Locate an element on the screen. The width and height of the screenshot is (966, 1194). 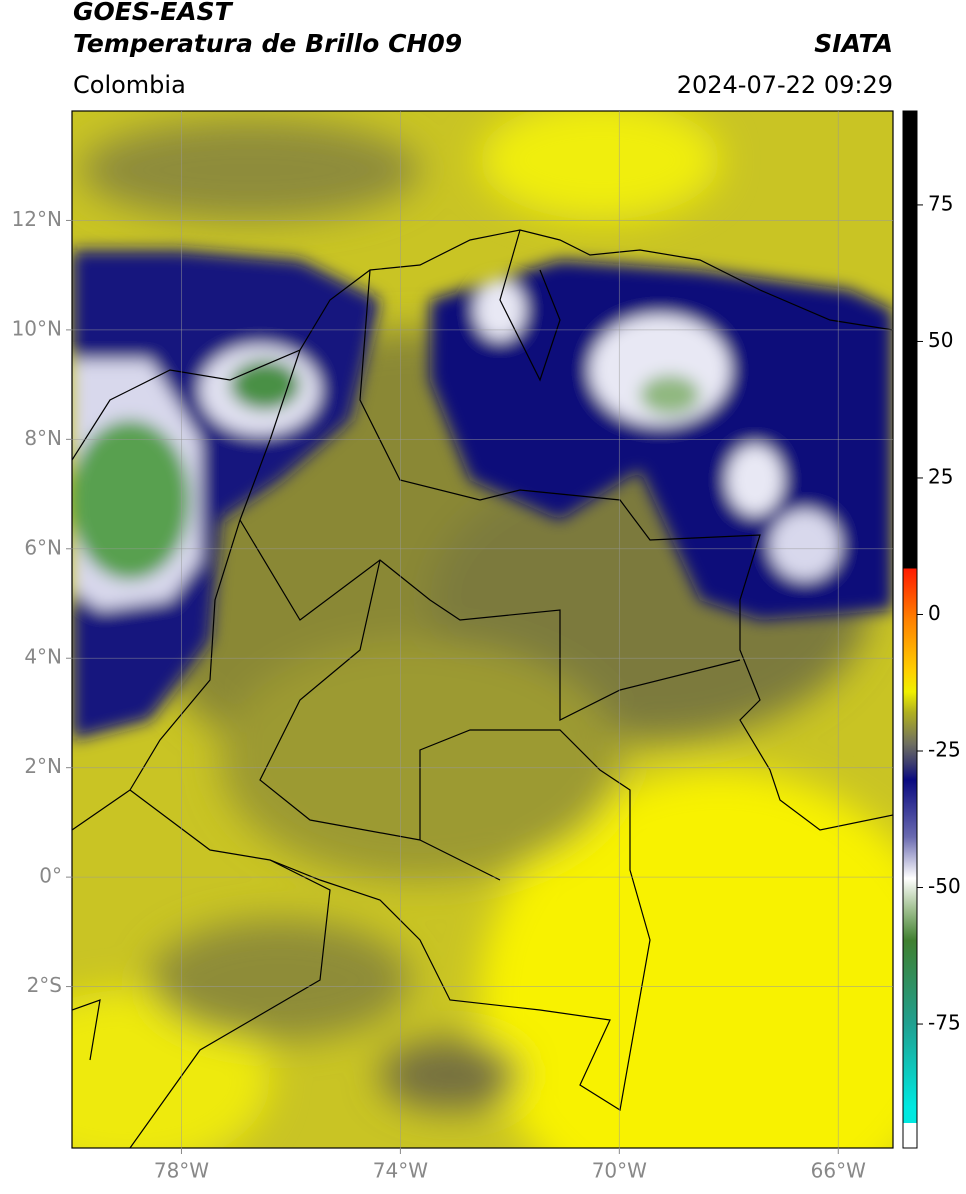
colorbar-tick-label: -75 is located at coordinates (944, 1023).